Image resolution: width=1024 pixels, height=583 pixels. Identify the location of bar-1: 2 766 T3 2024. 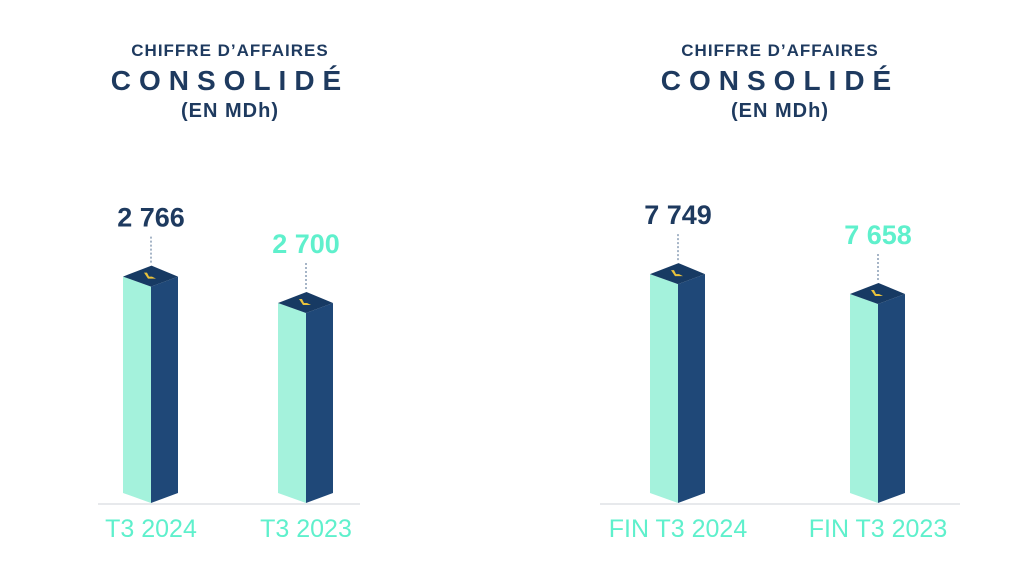
(151, 373).